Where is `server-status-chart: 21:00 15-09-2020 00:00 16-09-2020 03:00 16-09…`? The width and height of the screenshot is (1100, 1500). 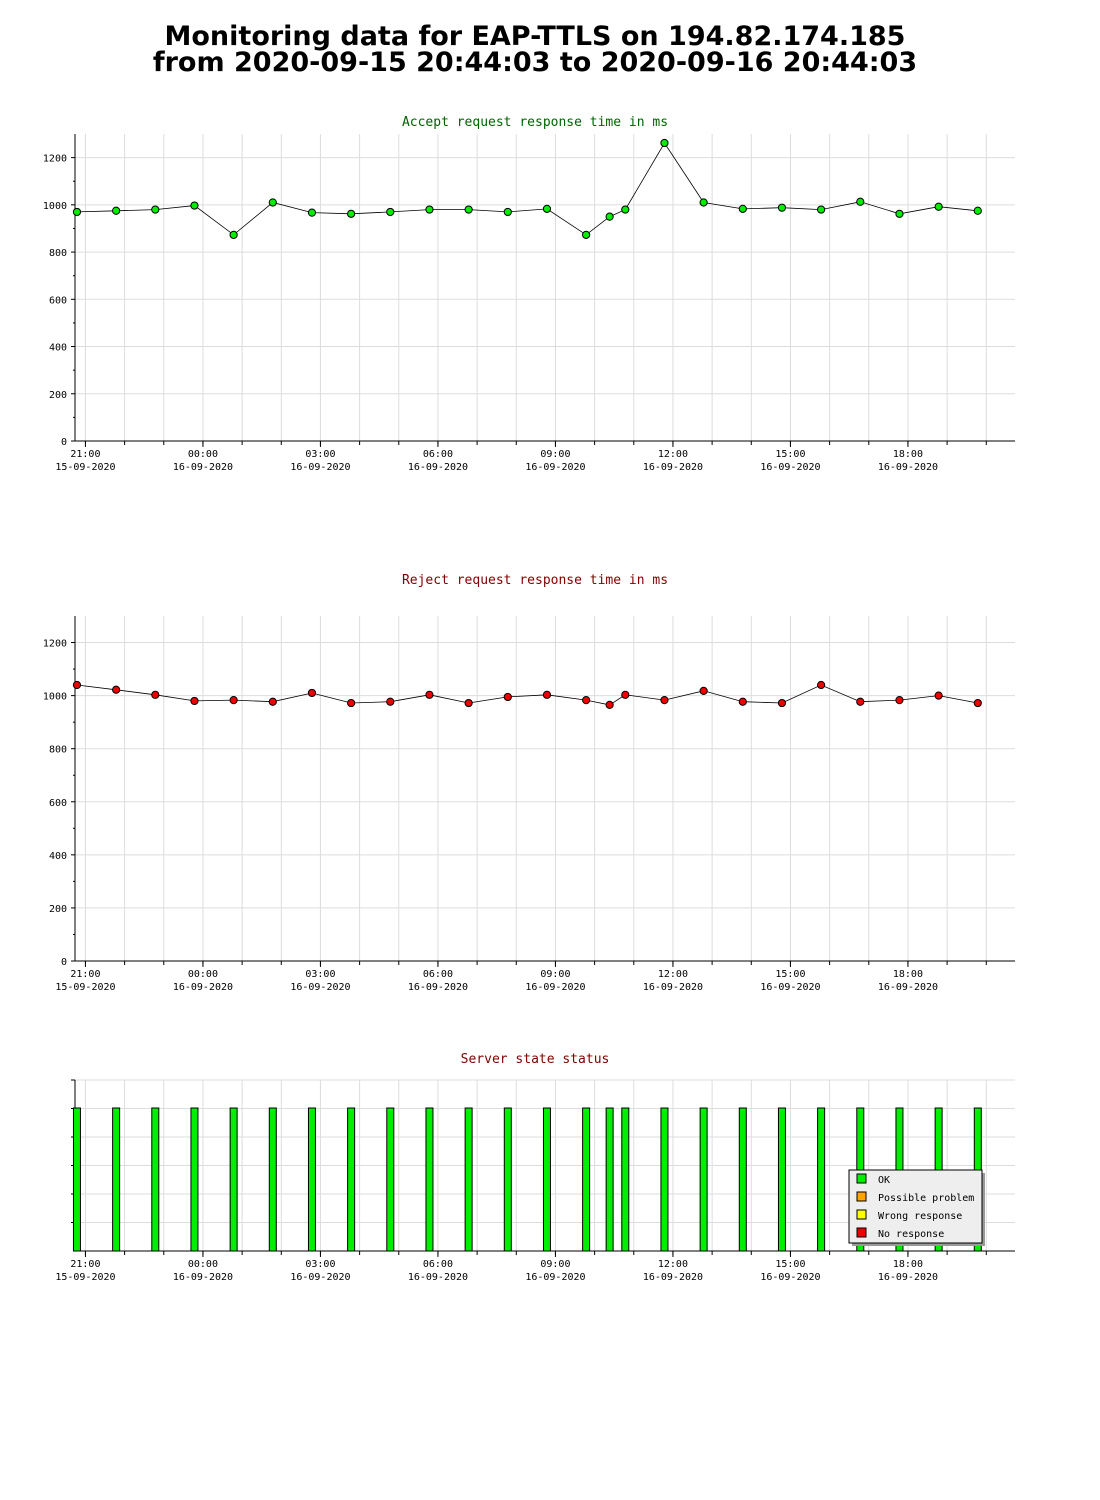
server-status-chart: 21:00 15-09-2020 00:00 16-09-2020 03:00 16-09… is located at coordinates (535, 1181).